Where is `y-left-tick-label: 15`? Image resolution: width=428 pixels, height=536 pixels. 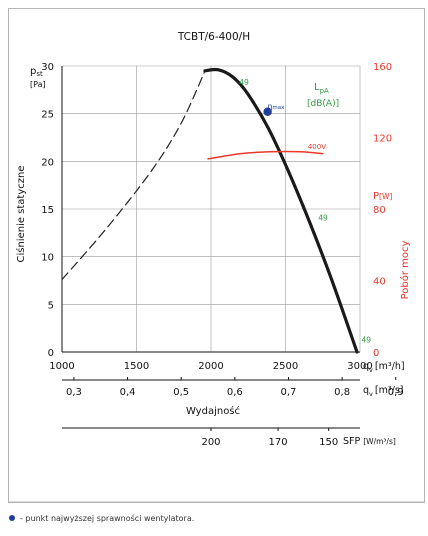 y-left-tick-label: 15 is located at coordinates (47, 210).